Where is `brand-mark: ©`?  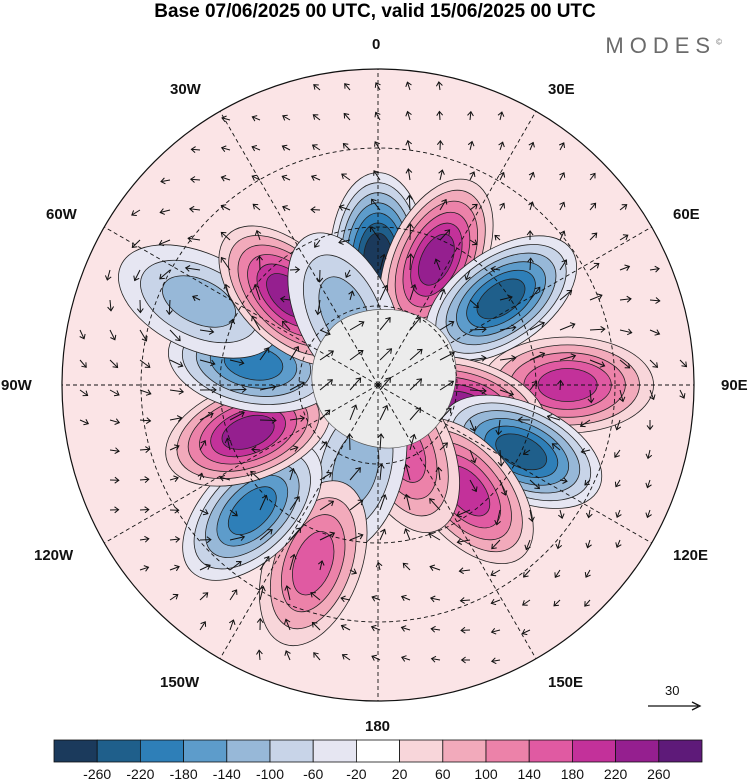
brand-mark: © is located at coordinates (719, 42).